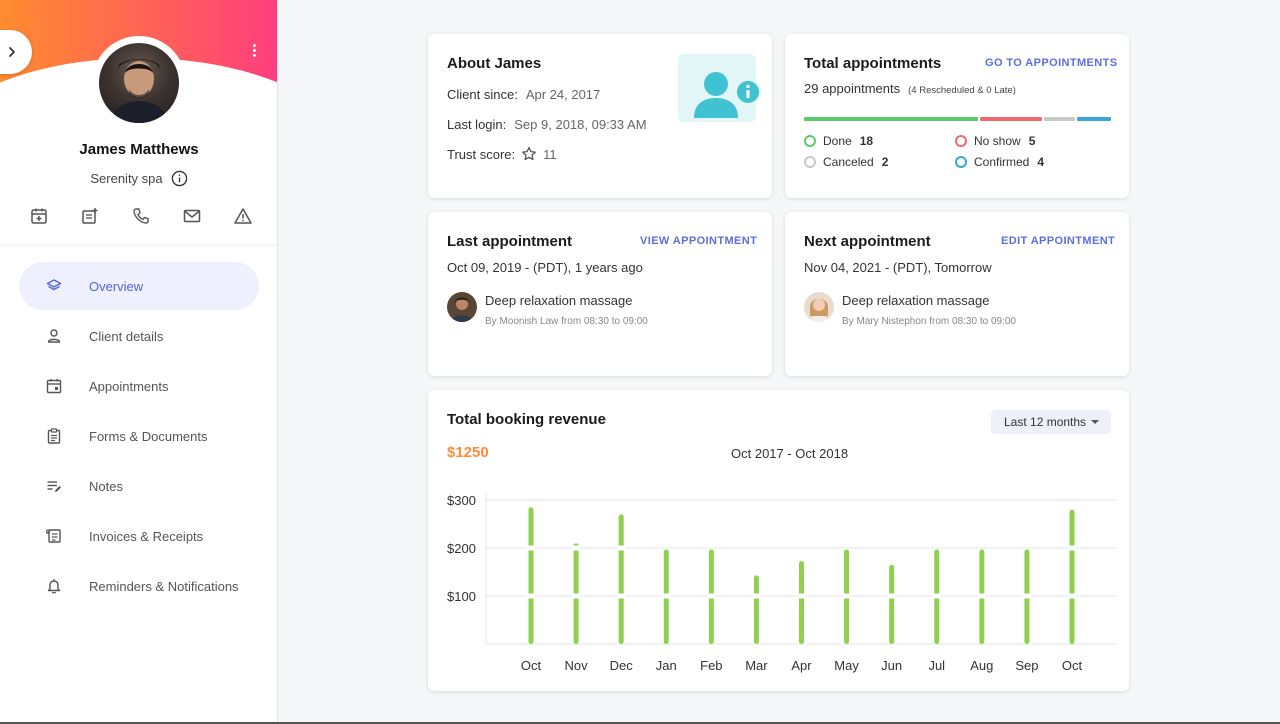 Image resolution: width=1280 pixels, height=724 pixels. What do you see at coordinates (981, 665) in the screenshot?
I see `x-tick-label: Aug` at bounding box center [981, 665].